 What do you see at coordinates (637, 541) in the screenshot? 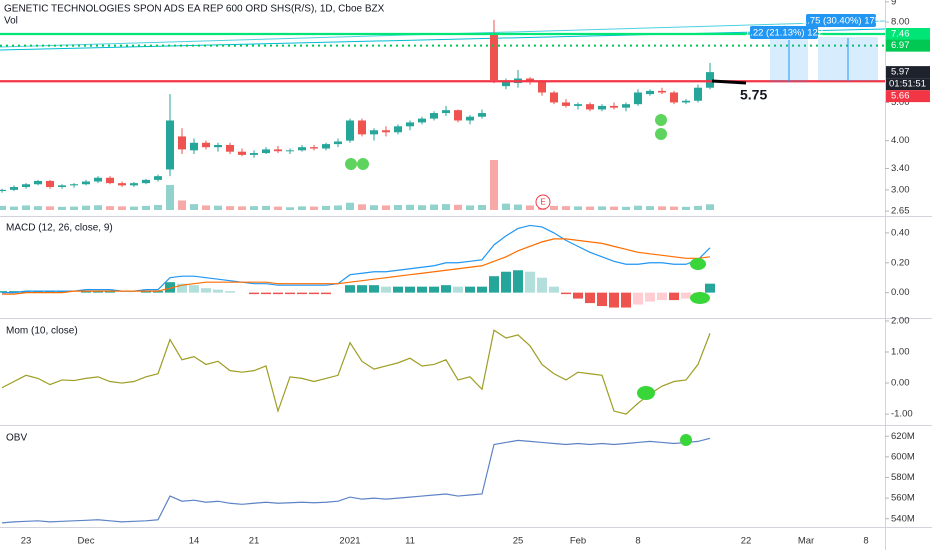
I see `x-tick-label: 8` at bounding box center [637, 541].